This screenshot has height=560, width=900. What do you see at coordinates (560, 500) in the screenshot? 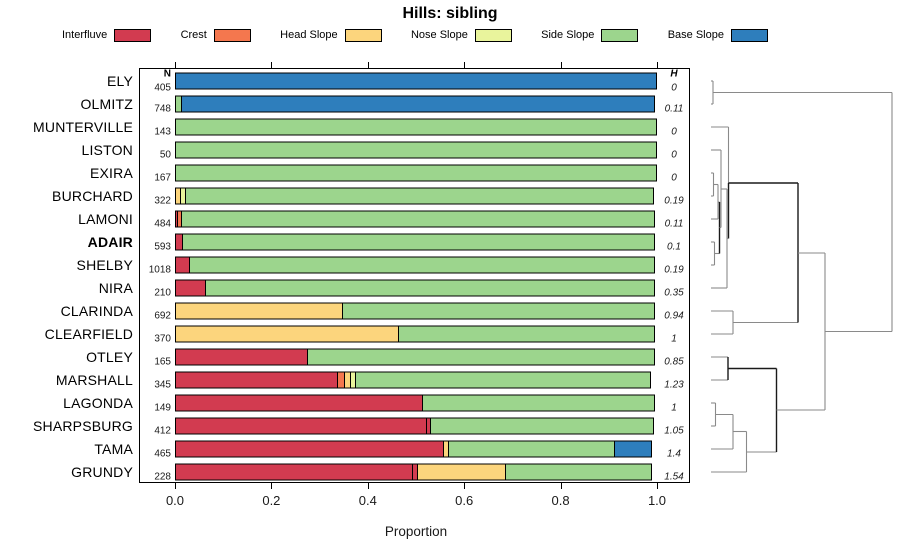
I see `x-axis-tick-label: 0.8` at bounding box center [560, 500].